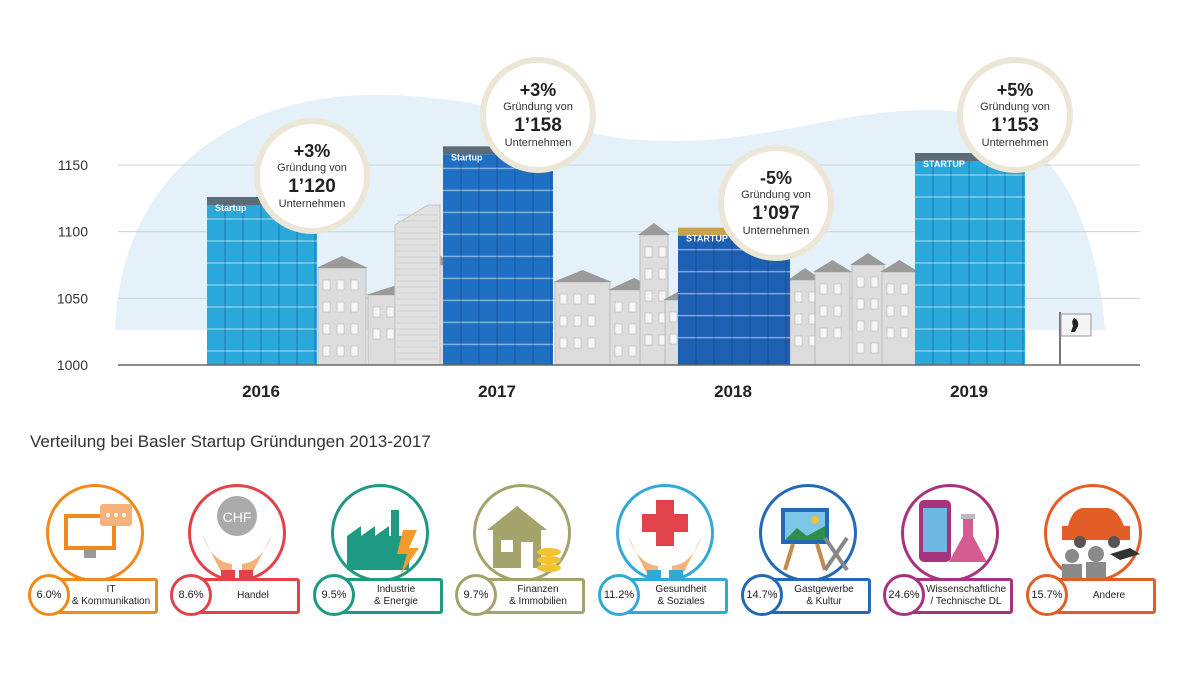 Image resolution: width=1200 pixels, height=675 pixels. I want to click on x-axis-labels: 2016 2017 2018 2019, so click(615, 391).